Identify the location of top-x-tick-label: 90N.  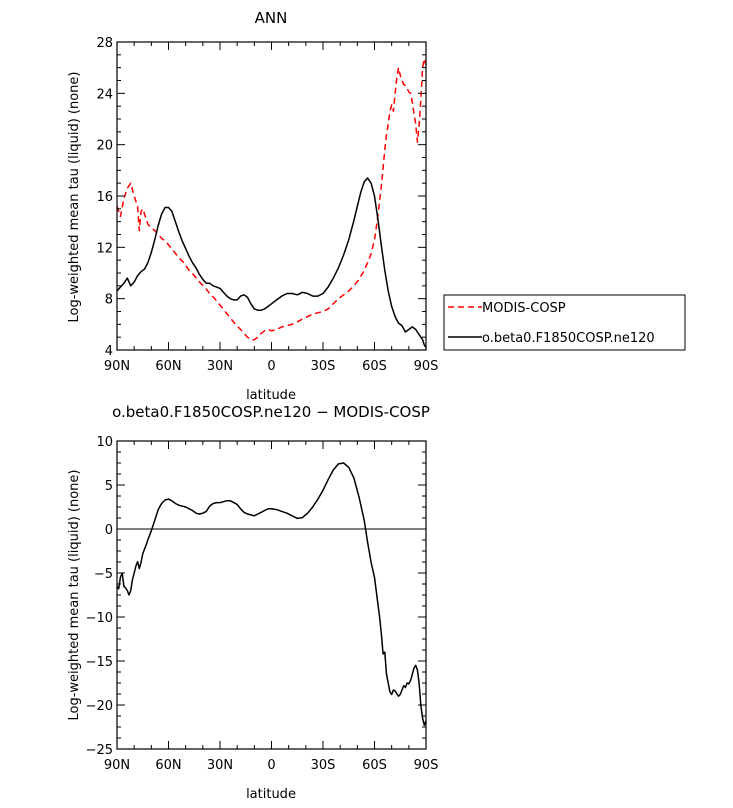
(117, 366).